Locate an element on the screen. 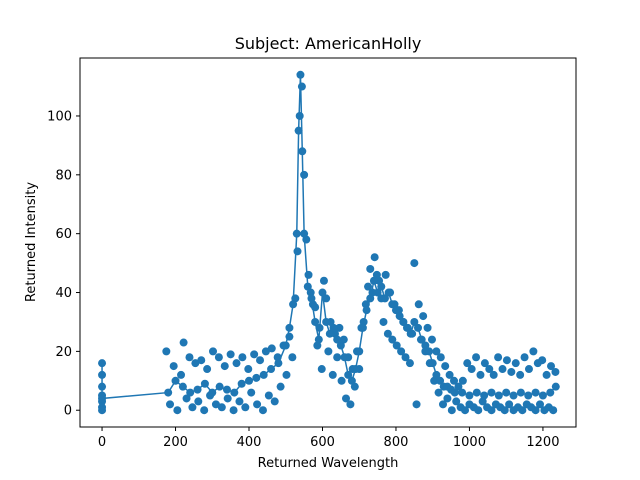 This screenshot has height=480, width=640. y-tick-label: 60 is located at coordinates (63, 234).